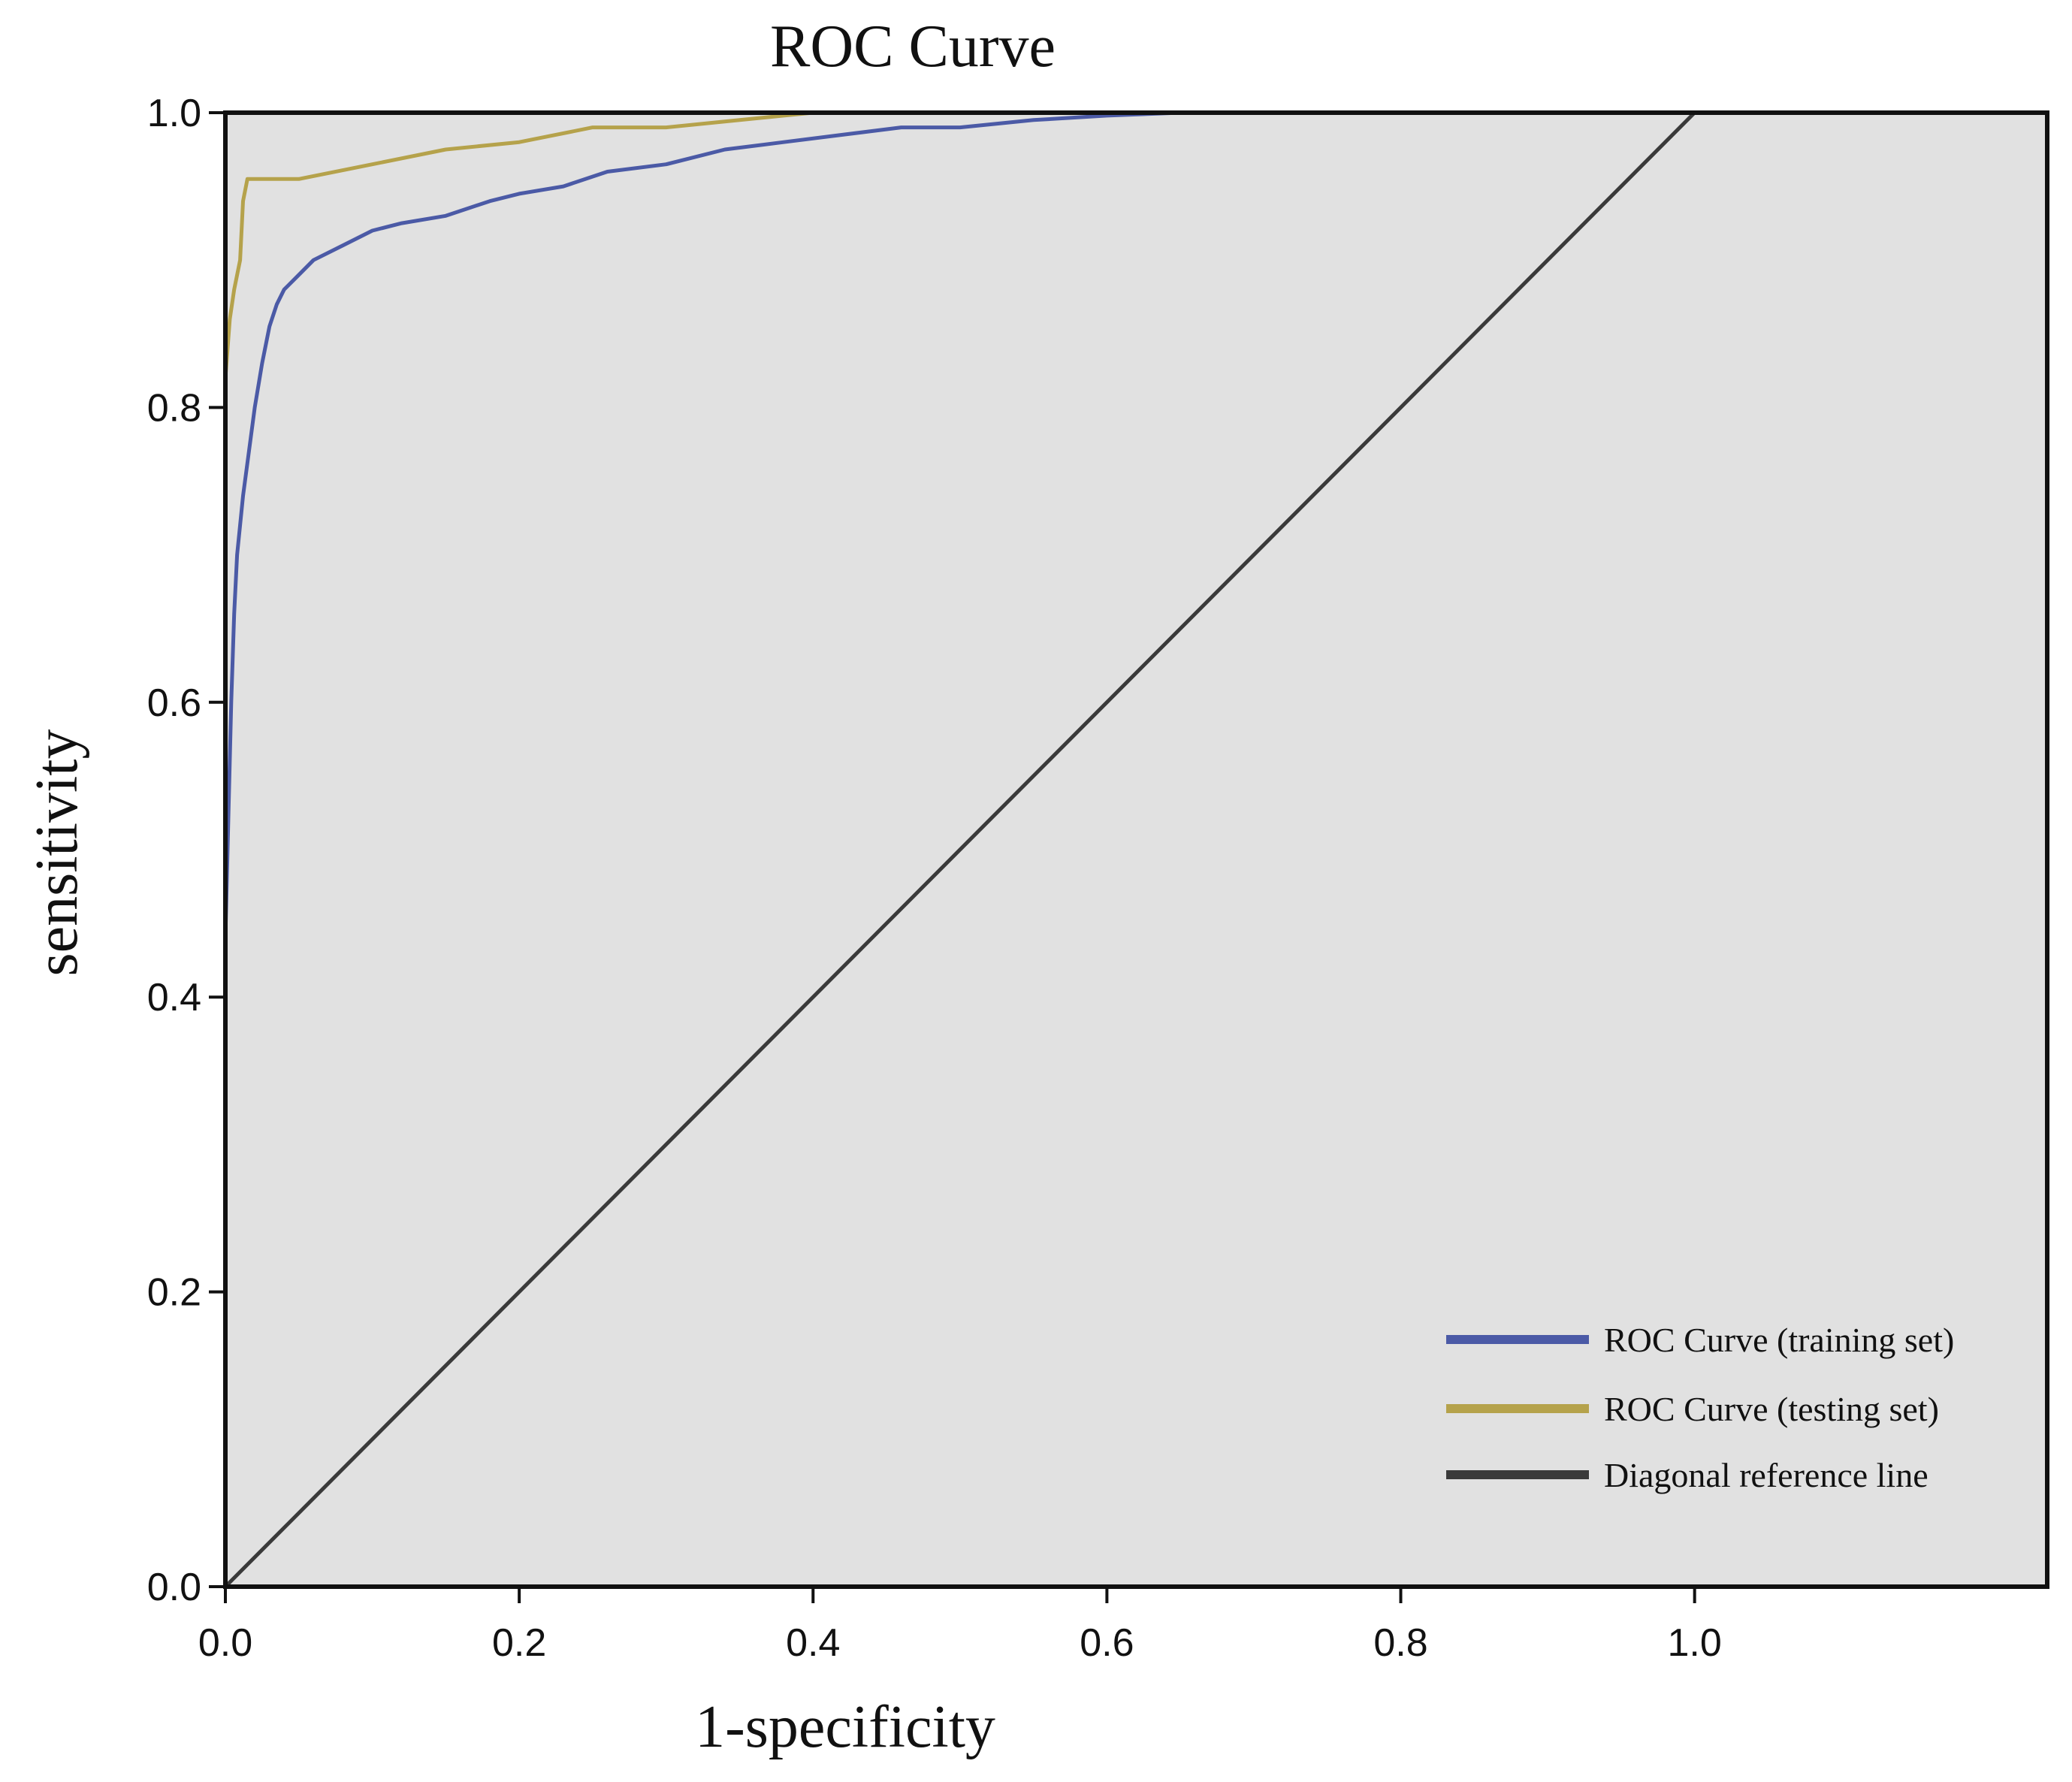 The image size is (2072, 1782). Describe the element at coordinates (174, 1587) in the screenshot. I see `y-tick-label: 0.0` at that location.